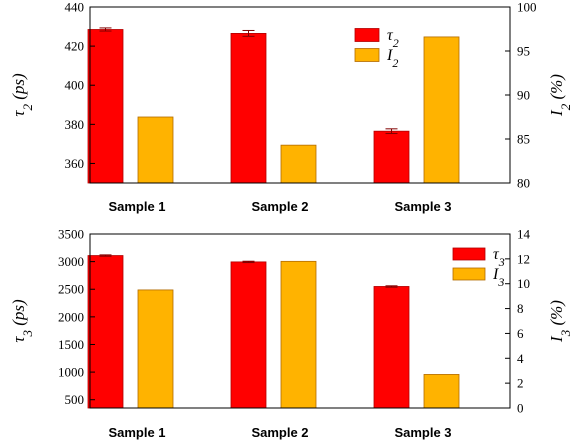 This screenshot has height=446, width=576. What do you see at coordinates (524, 234) in the screenshot?
I see `y-right-tick-label: 14` at bounding box center [524, 234].